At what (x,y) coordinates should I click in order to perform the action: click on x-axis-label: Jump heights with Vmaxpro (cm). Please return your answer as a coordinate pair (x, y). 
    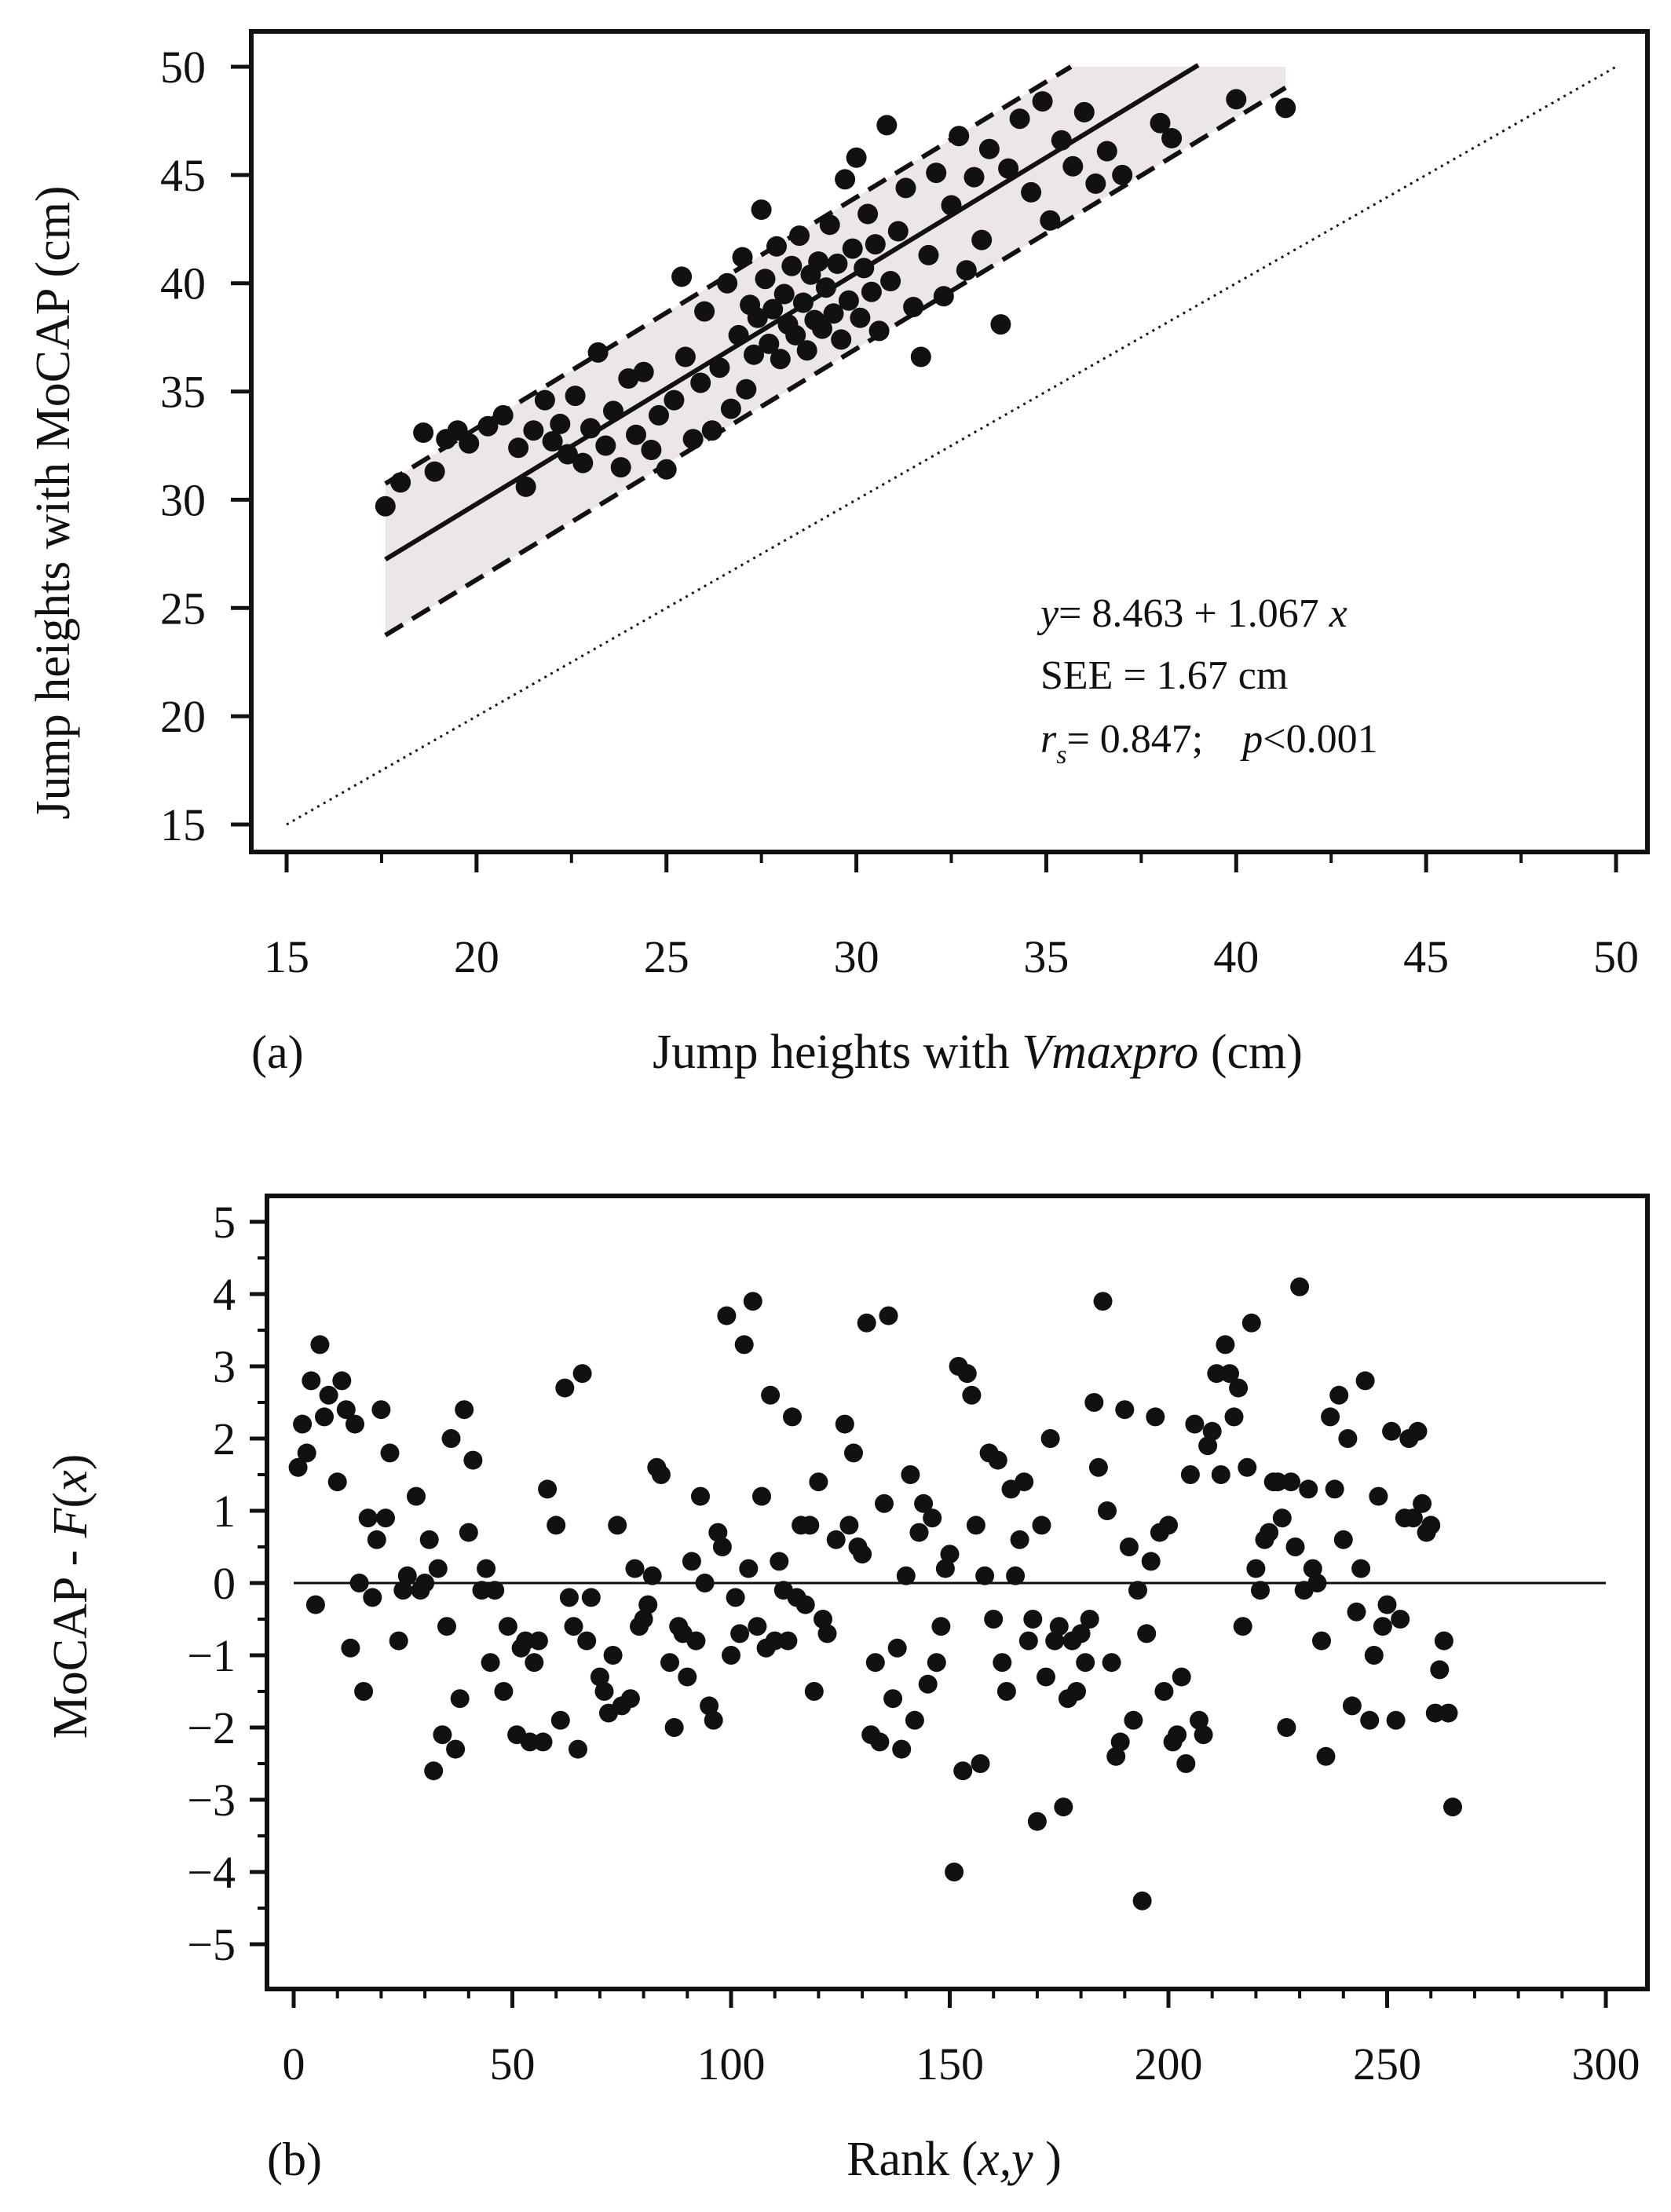
    Looking at the image, I should click on (978, 1052).